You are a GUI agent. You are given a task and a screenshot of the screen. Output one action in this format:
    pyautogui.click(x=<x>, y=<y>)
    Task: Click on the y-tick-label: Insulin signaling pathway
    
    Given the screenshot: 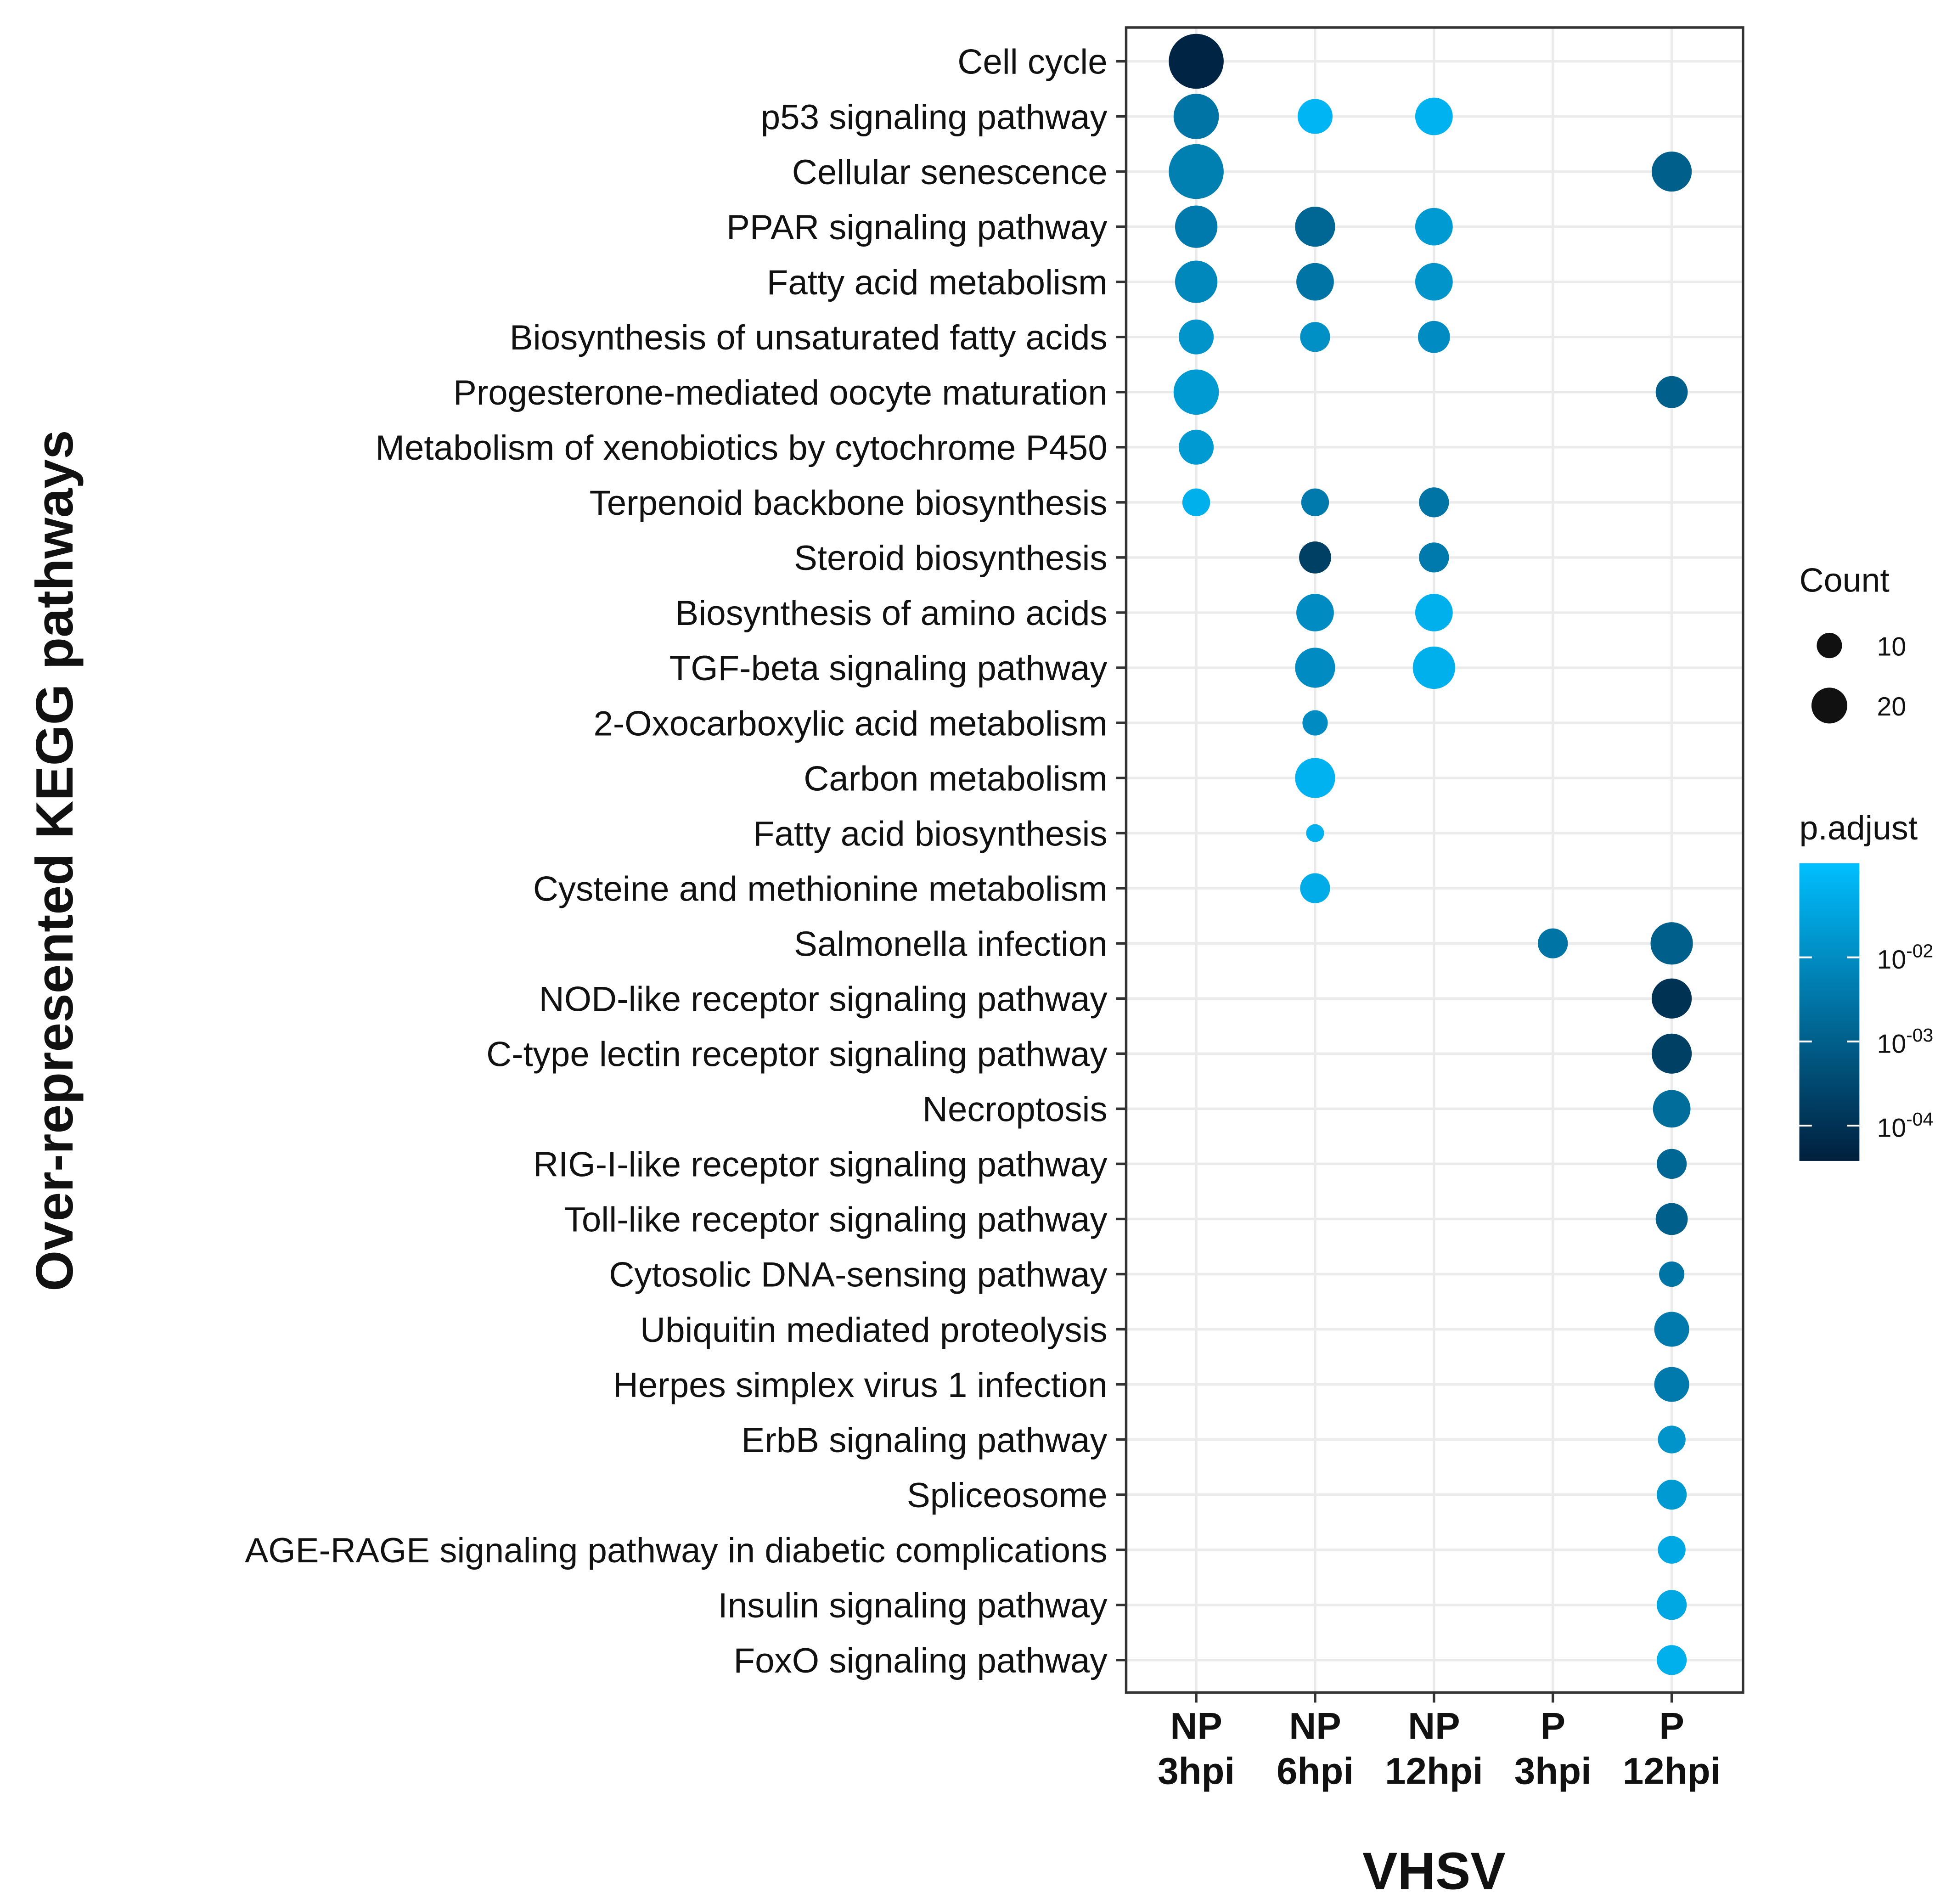 What is the action you would take?
    pyautogui.click(x=913, y=1605)
    